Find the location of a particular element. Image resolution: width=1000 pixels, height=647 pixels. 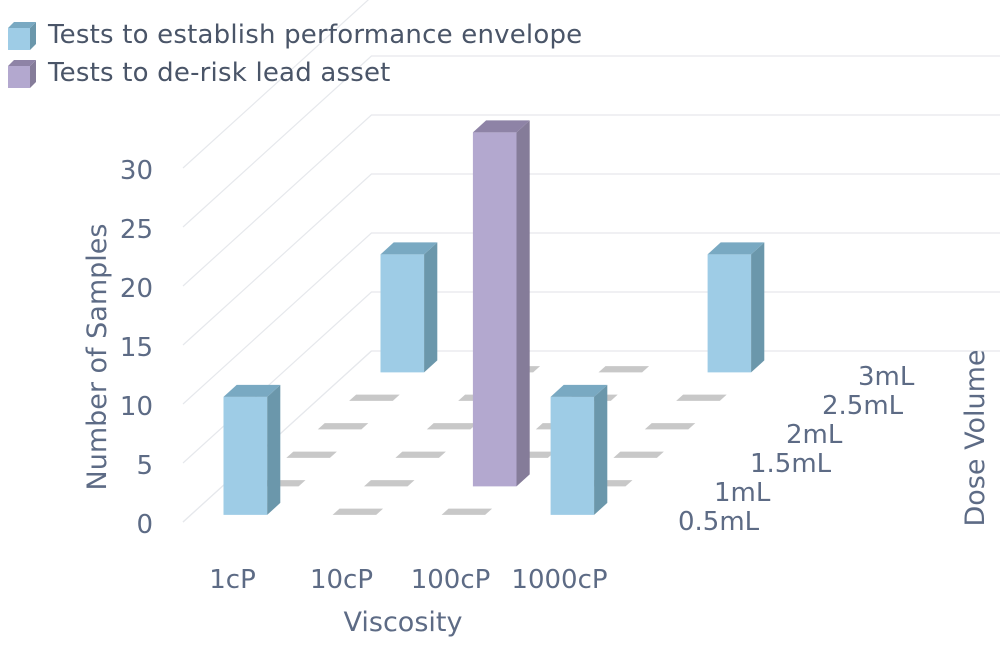

z-tick-label: 2mL is located at coordinates (814, 435).